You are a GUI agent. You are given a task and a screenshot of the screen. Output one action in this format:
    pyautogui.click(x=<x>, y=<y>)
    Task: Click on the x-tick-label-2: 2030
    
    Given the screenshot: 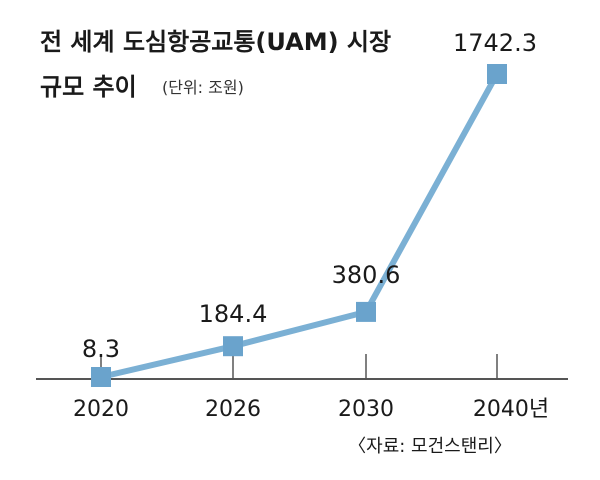 What is the action you would take?
    pyautogui.click(x=366, y=409)
    